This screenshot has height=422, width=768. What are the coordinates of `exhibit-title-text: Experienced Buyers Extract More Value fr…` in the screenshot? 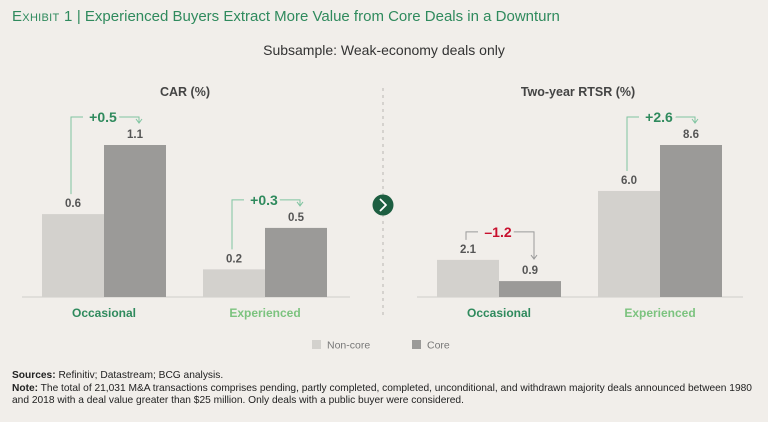 It's located at (322, 16).